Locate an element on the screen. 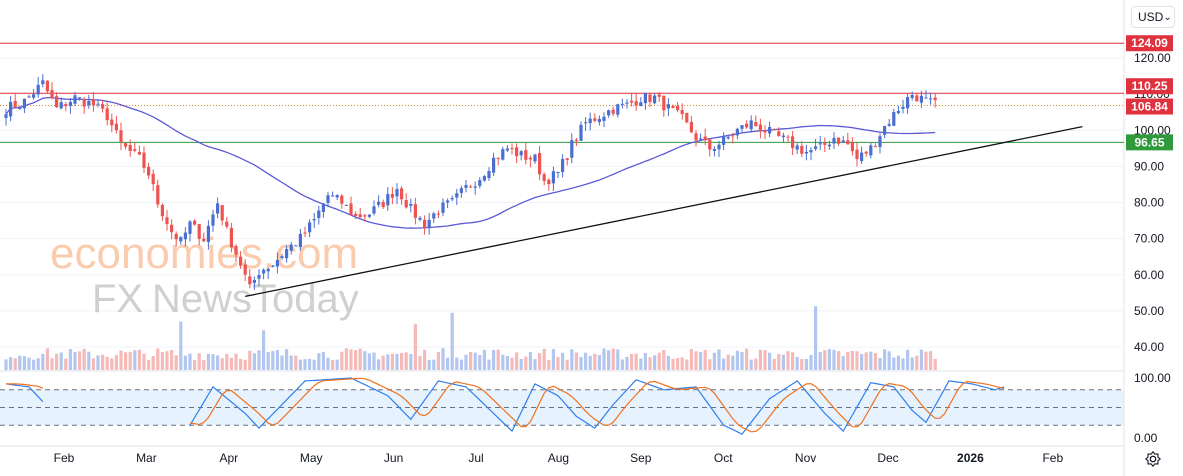  stochastic-tick-label: 0.00 is located at coordinates (1146, 438).